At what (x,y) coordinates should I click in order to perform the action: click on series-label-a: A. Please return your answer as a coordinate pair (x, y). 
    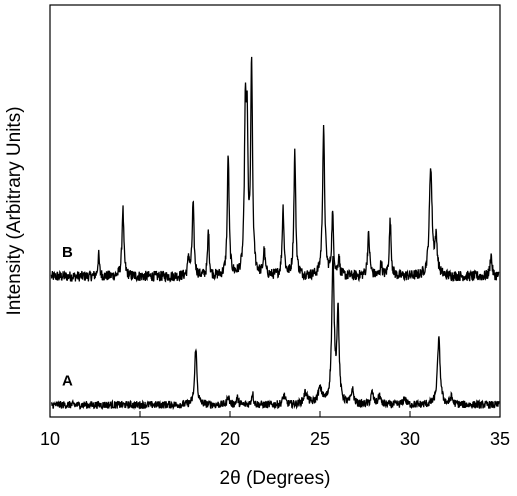
    Looking at the image, I should click on (67, 381).